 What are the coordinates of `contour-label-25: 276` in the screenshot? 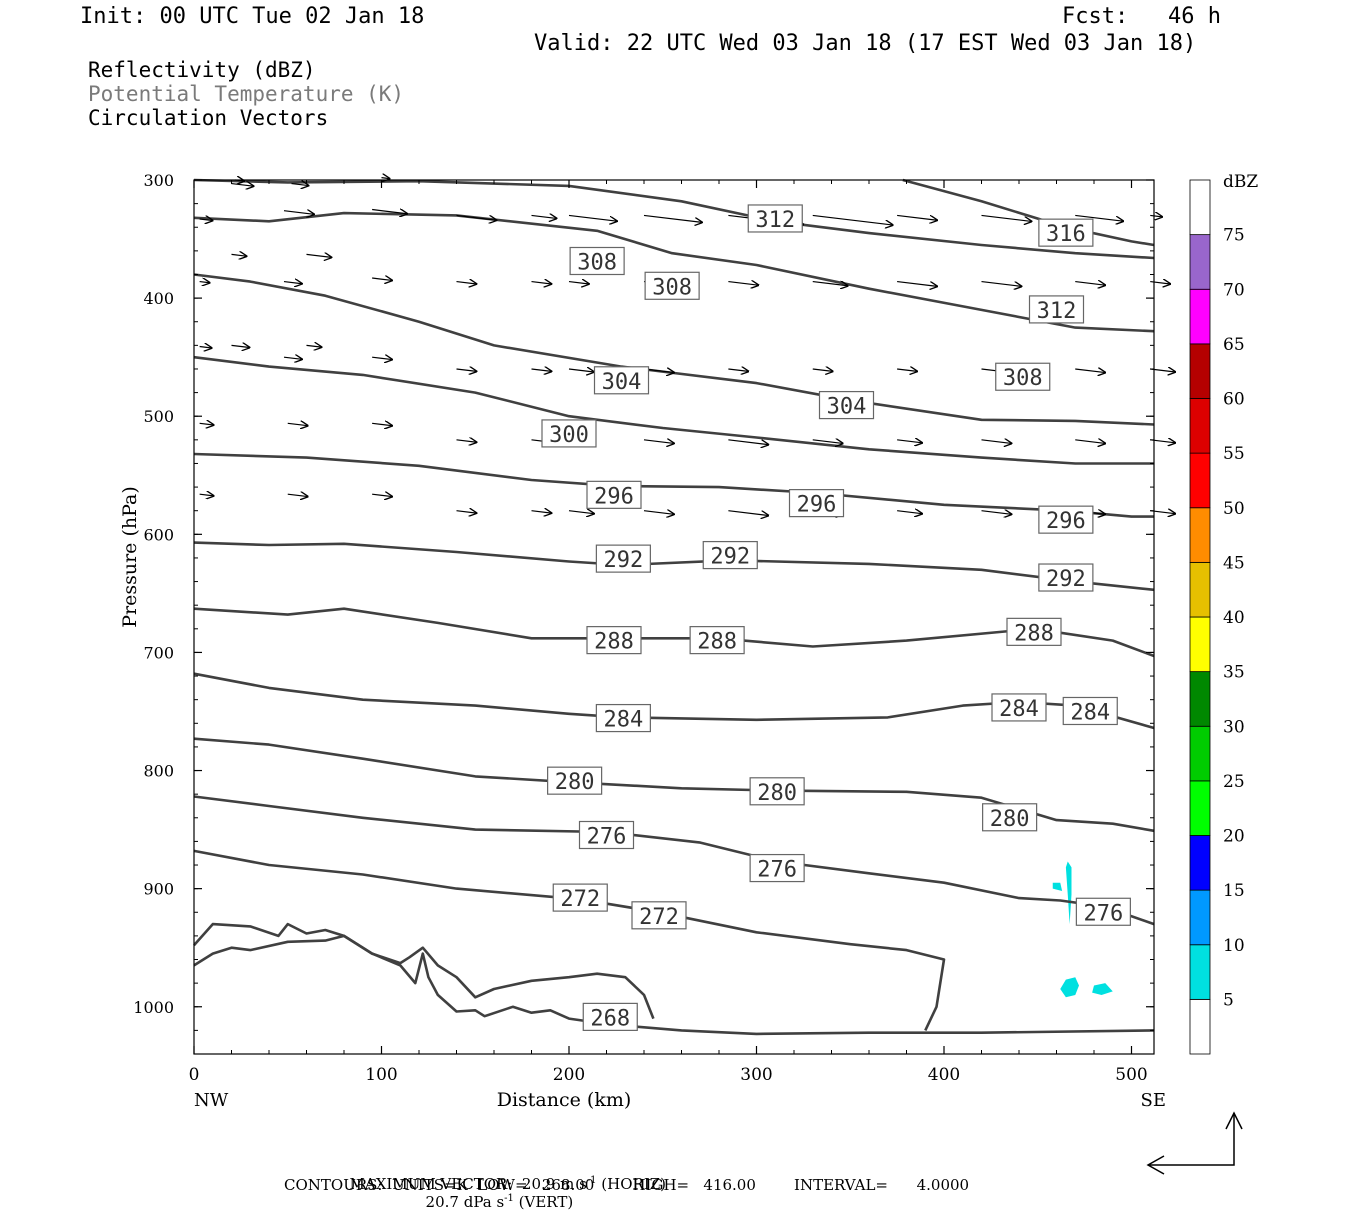 It's located at (777, 868).